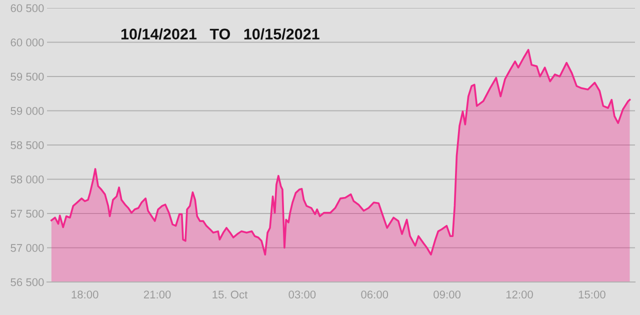 The height and width of the screenshot is (315, 640). What do you see at coordinates (27, 282) in the screenshot?
I see `y-tick-label: 56 500` at bounding box center [27, 282].